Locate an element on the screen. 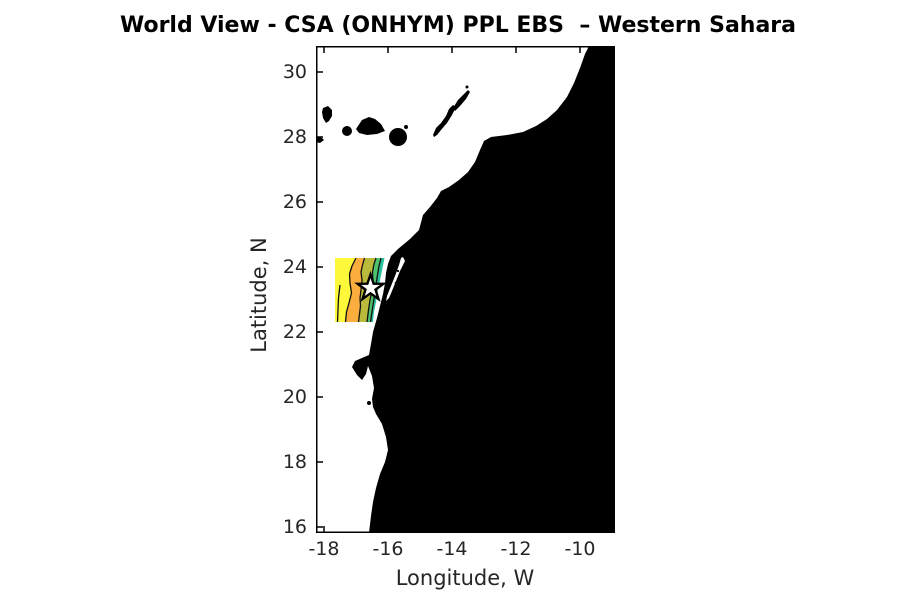  contour-lines is located at coordinates (359, 290).